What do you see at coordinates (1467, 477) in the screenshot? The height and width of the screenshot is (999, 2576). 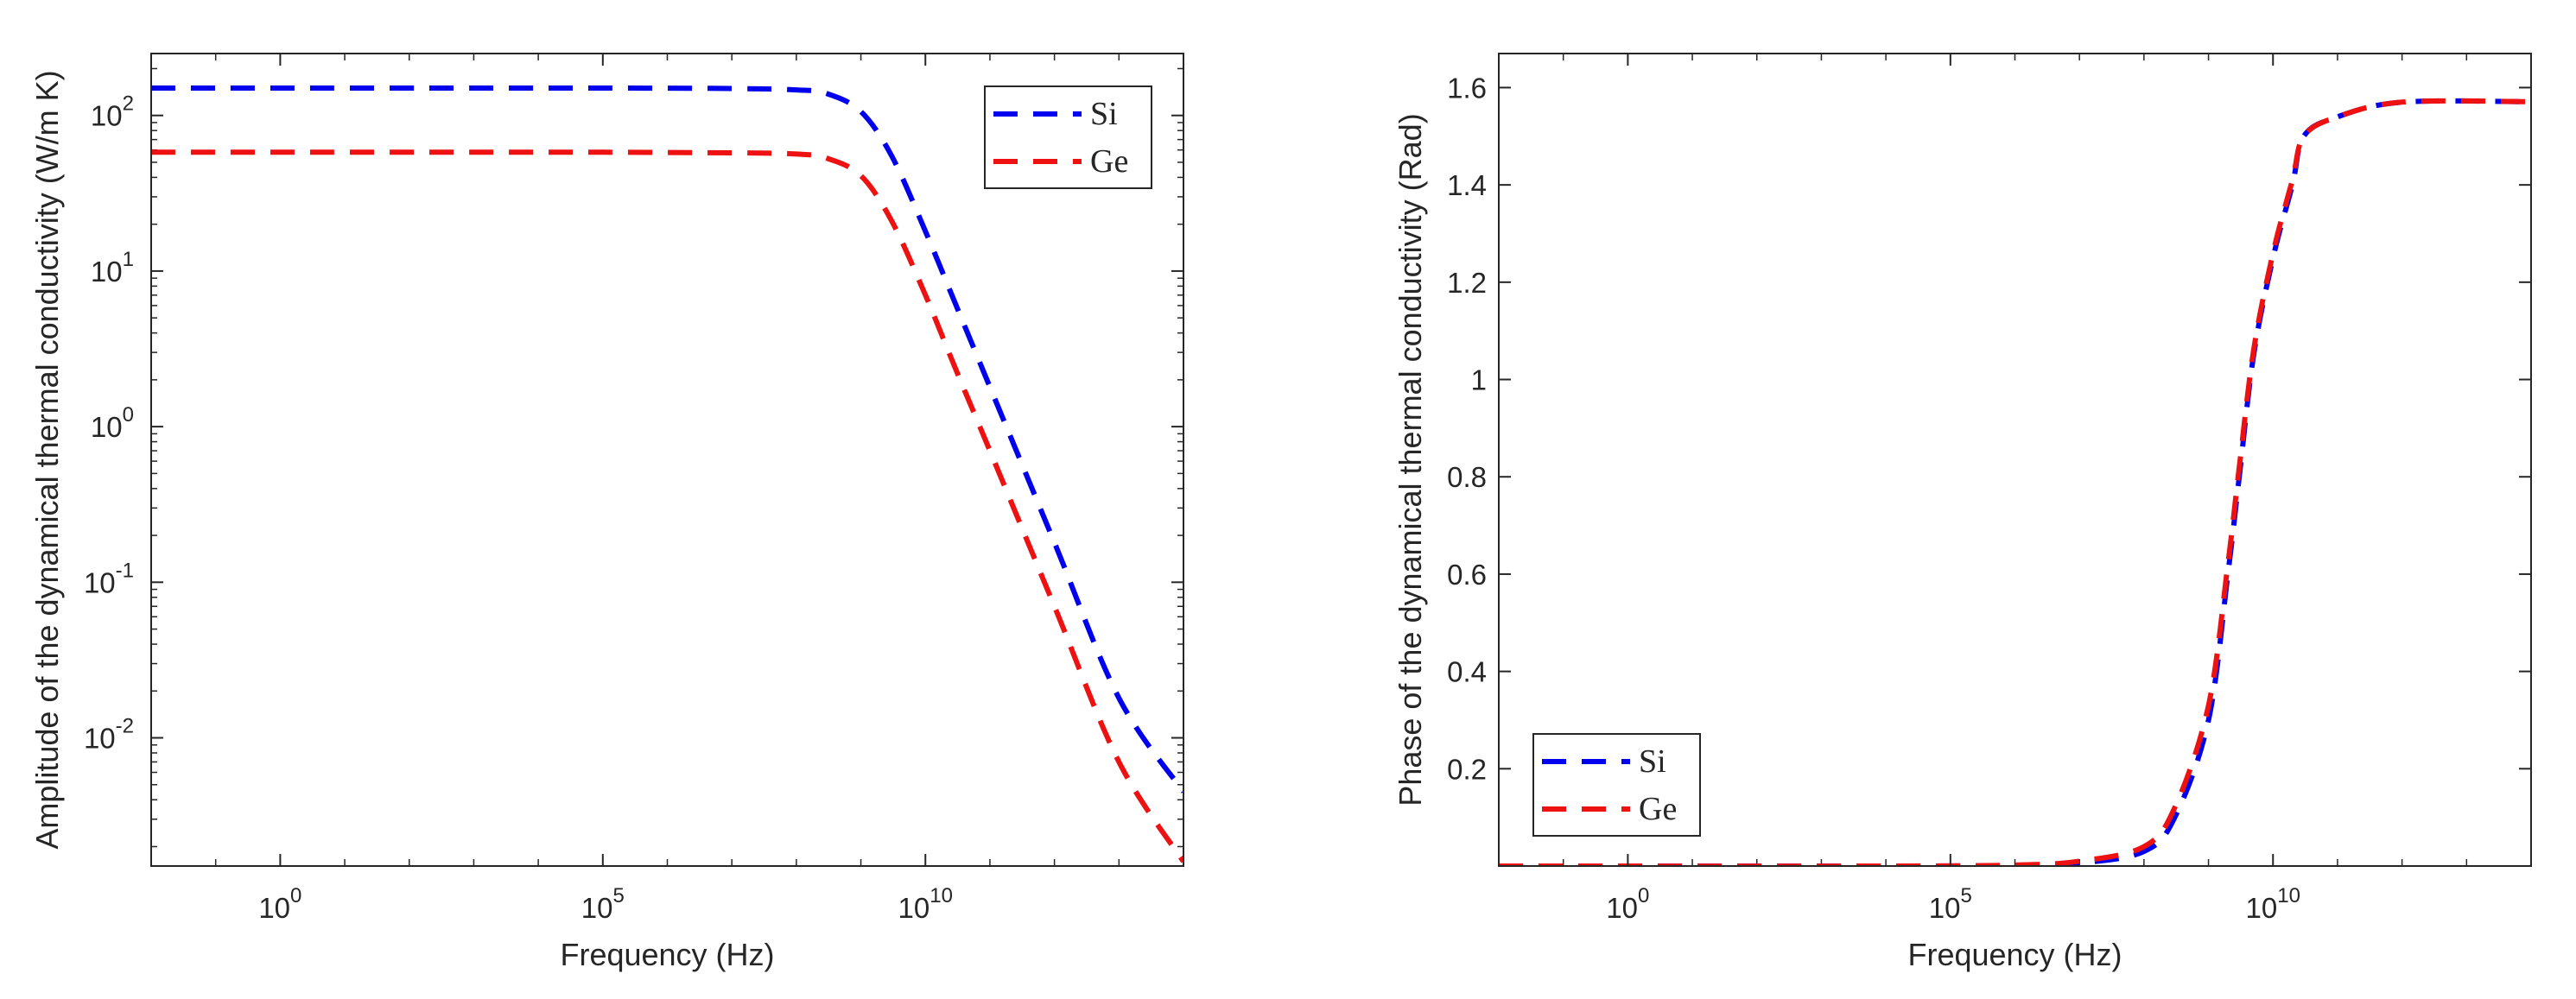 I see `y-tick-label: 0.8` at bounding box center [1467, 477].